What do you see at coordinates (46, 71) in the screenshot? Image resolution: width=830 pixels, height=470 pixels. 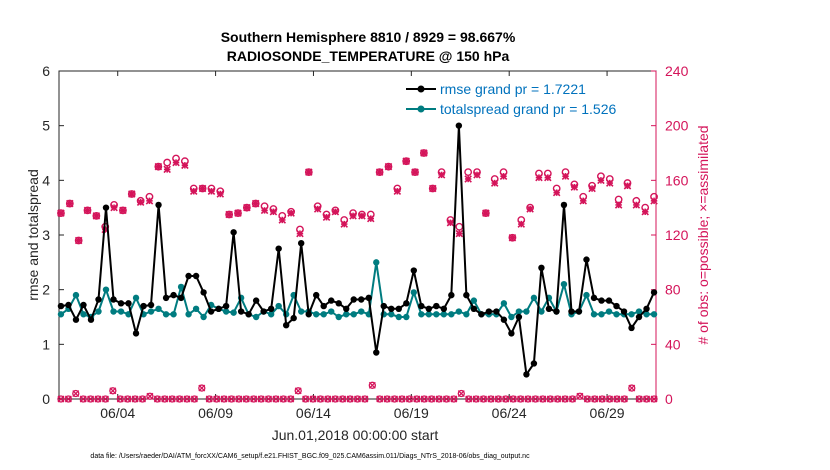 I see `y-left-tick-label: 6` at bounding box center [46, 71].